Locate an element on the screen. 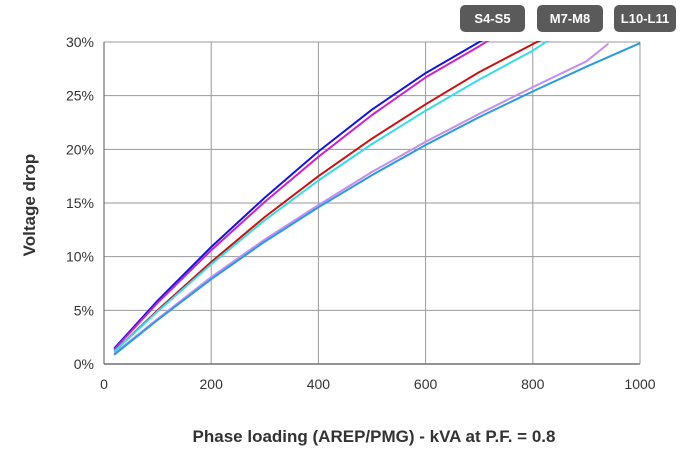  y-tick-label: 25% is located at coordinates (80, 96).